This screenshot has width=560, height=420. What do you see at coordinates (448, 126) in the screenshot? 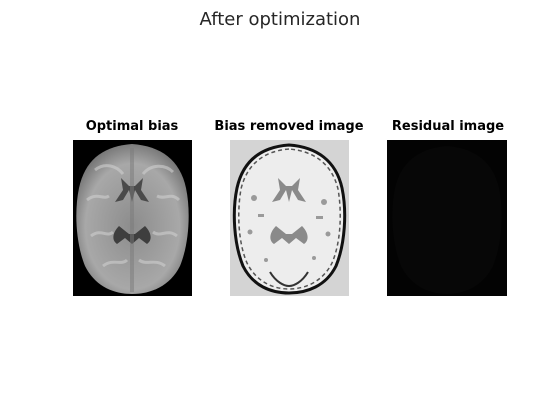
I see `residual-title: Residual image` at bounding box center [448, 126].